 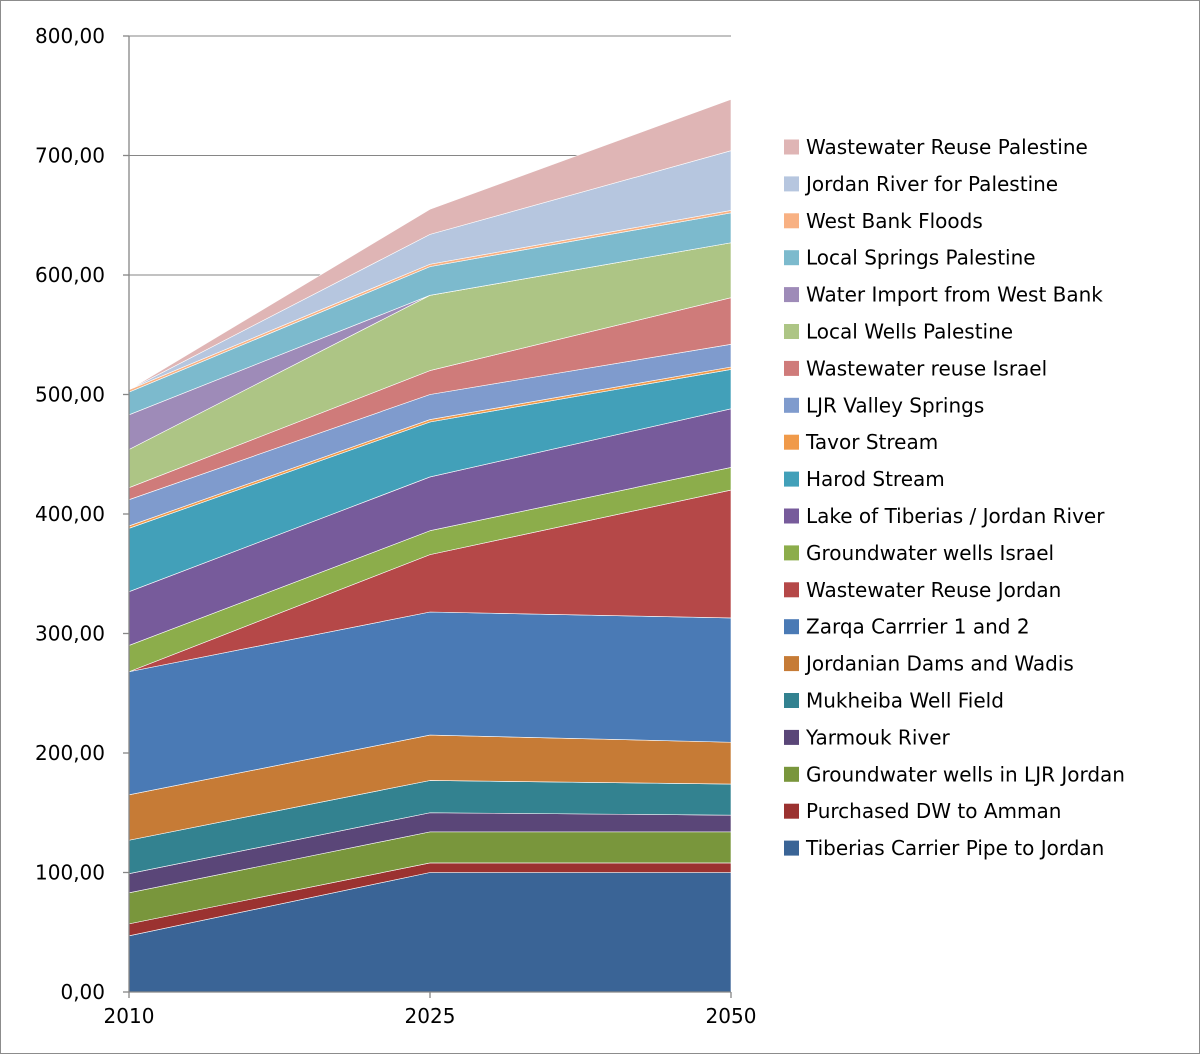 I want to click on y-tick-label: 700,00, so click(x=70, y=156).